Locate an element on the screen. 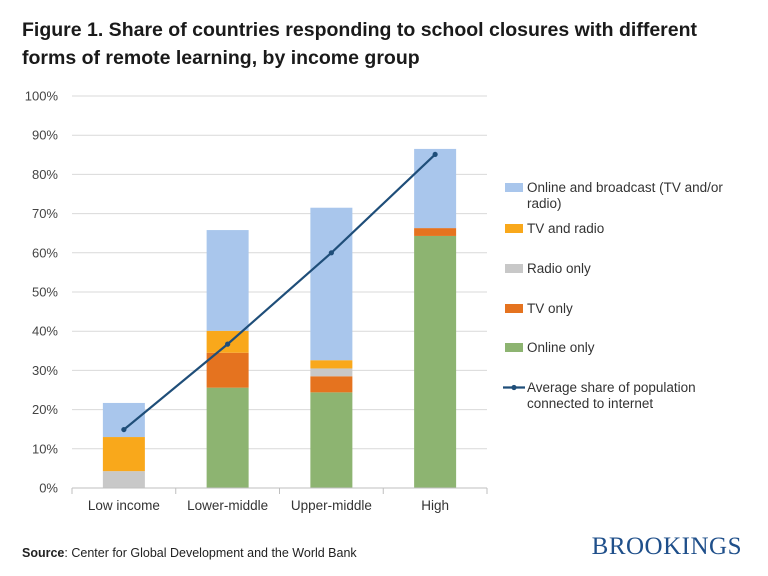  y-tick-label: 70% is located at coordinates (45, 213).